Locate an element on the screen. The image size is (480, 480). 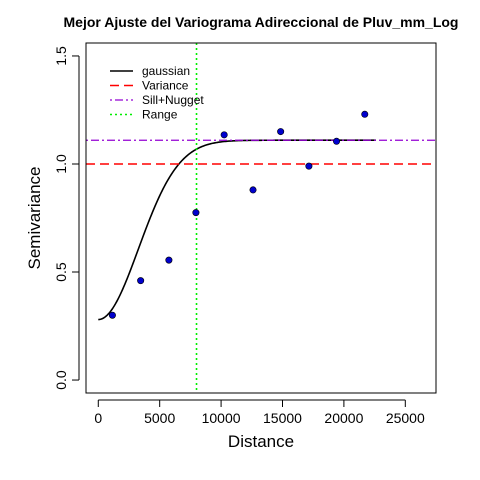
y-tick-label: 1.0 is located at coordinates (61, 164).